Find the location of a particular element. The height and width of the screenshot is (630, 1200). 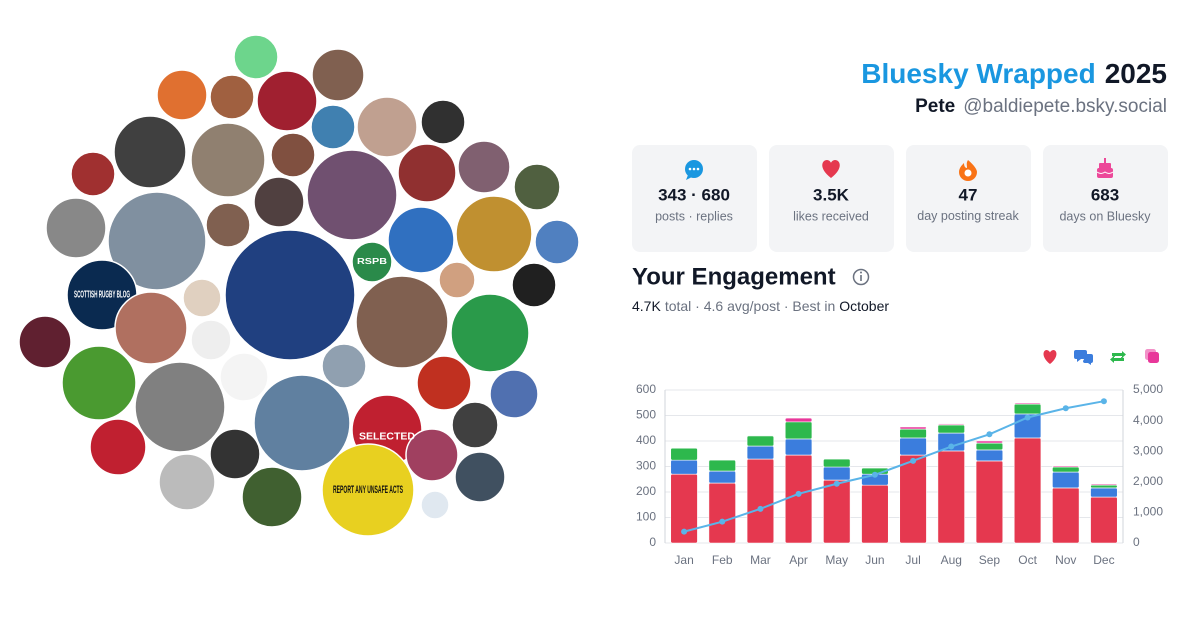

legend-reply is located at coordinates (1083, 357).